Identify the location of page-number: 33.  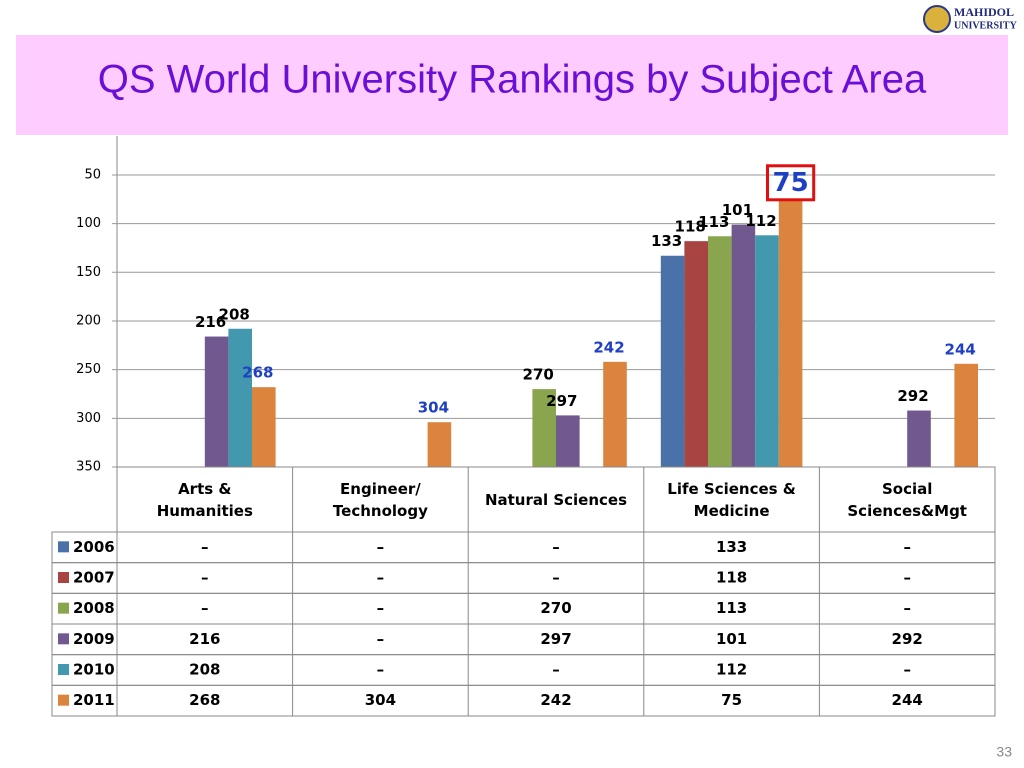
(1004, 752).